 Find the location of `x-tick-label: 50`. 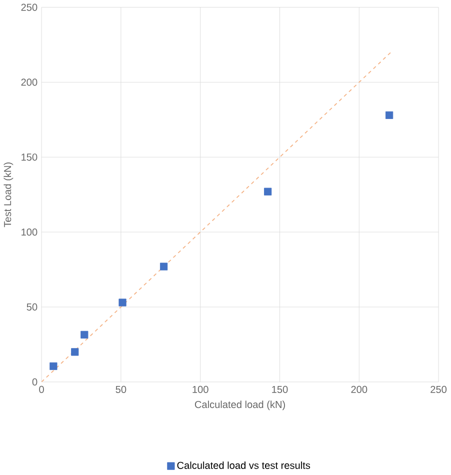

x-tick-label: 50 is located at coordinates (121, 390).